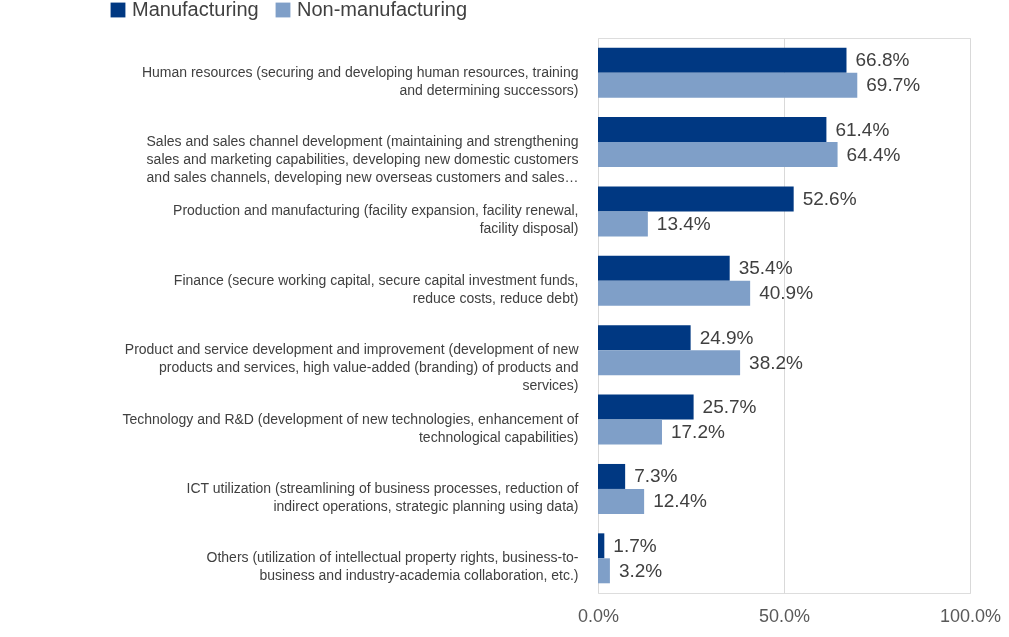 Image resolution: width=1009 pixels, height=637 pixels. I want to click on data-label: 66.8%, so click(882, 60).